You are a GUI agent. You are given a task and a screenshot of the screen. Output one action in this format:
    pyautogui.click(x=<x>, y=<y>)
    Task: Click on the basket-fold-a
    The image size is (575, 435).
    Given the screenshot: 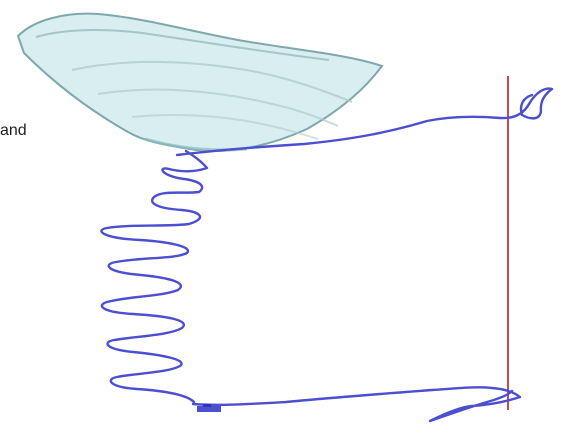 What is the action you would take?
    pyautogui.click(x=212, y=81)
    